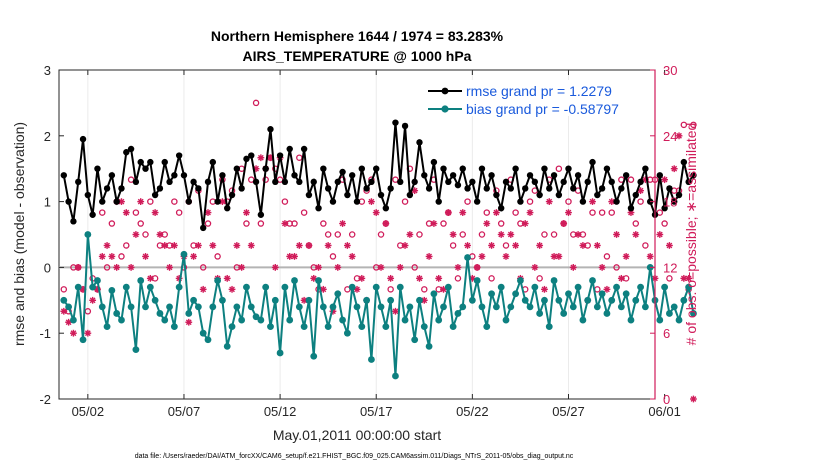 The height and width of the screenshot is (470, 830). Describe the element at coordinates (568, 411) in the screenshot. I see `x-tick-label: 05/27` at that location.